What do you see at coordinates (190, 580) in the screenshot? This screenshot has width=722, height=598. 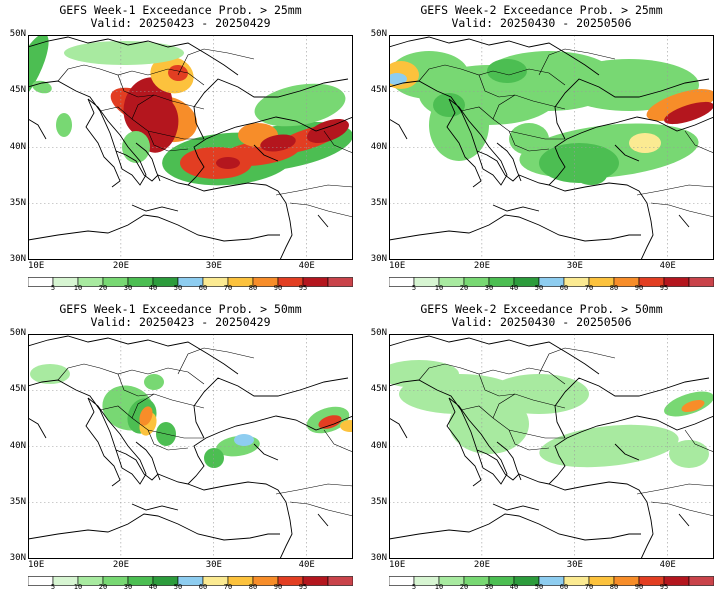 I see `color-bar` at bounding box center [190, 580].